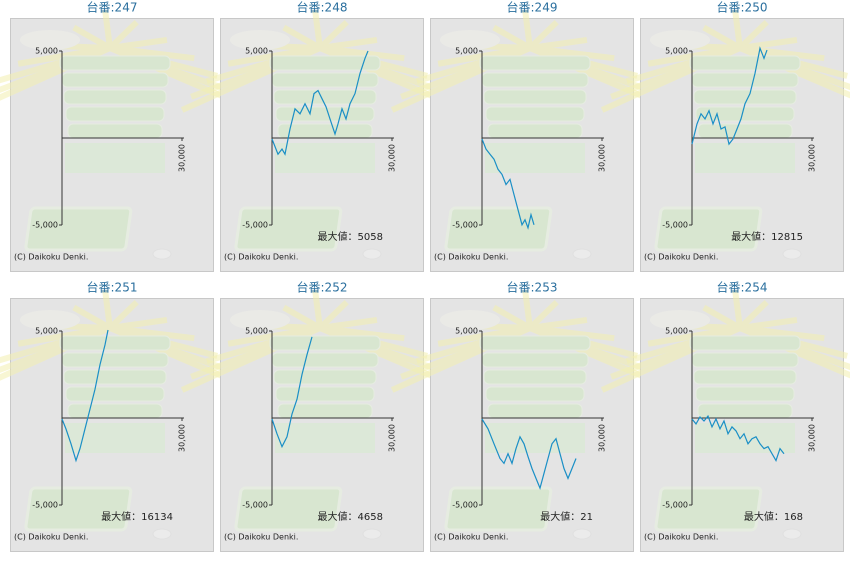  Describe the element at coordinates (742, 287) in the screenshot. I see `chart-title: 台番:254` at that location.